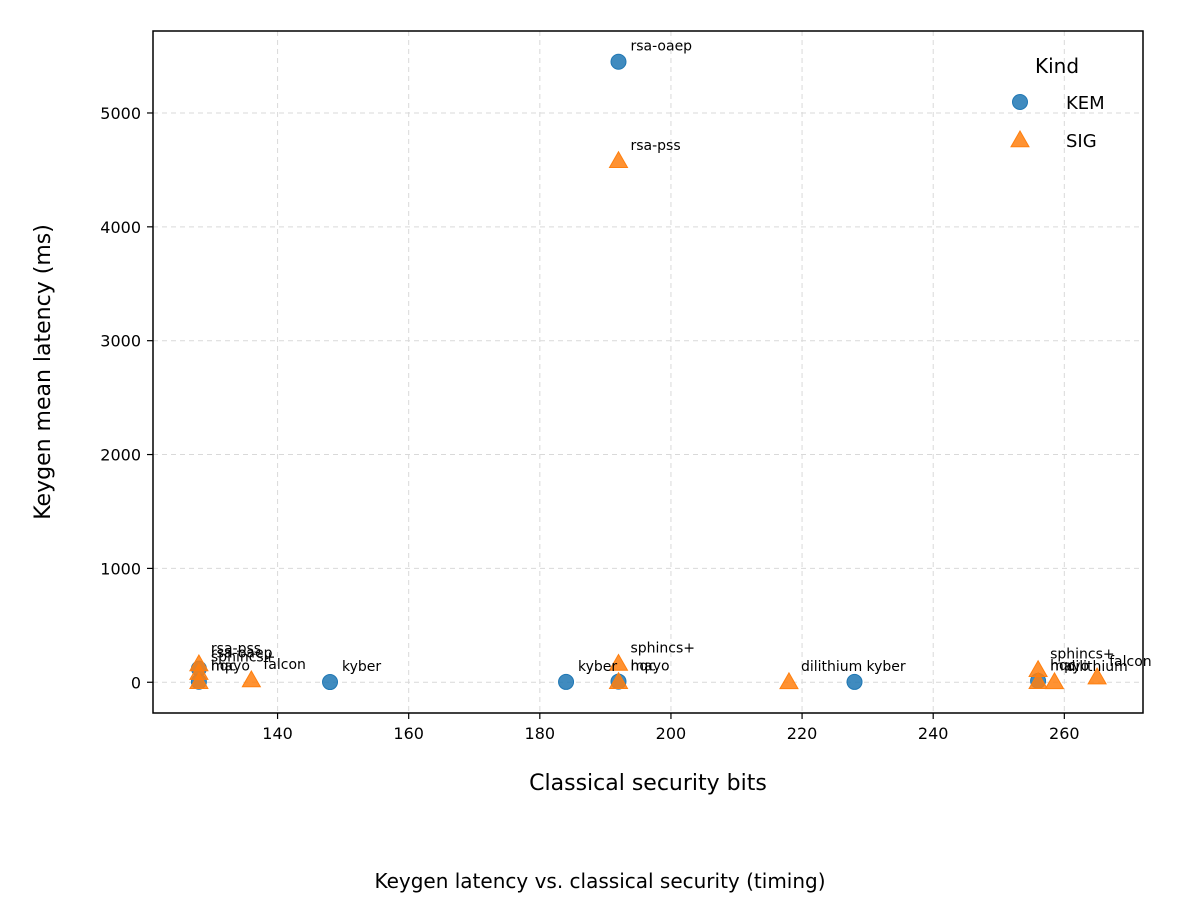  Describe the element at coordinates (136, 682) in the screenshot. I see `y-tick-label: 0` at that location.